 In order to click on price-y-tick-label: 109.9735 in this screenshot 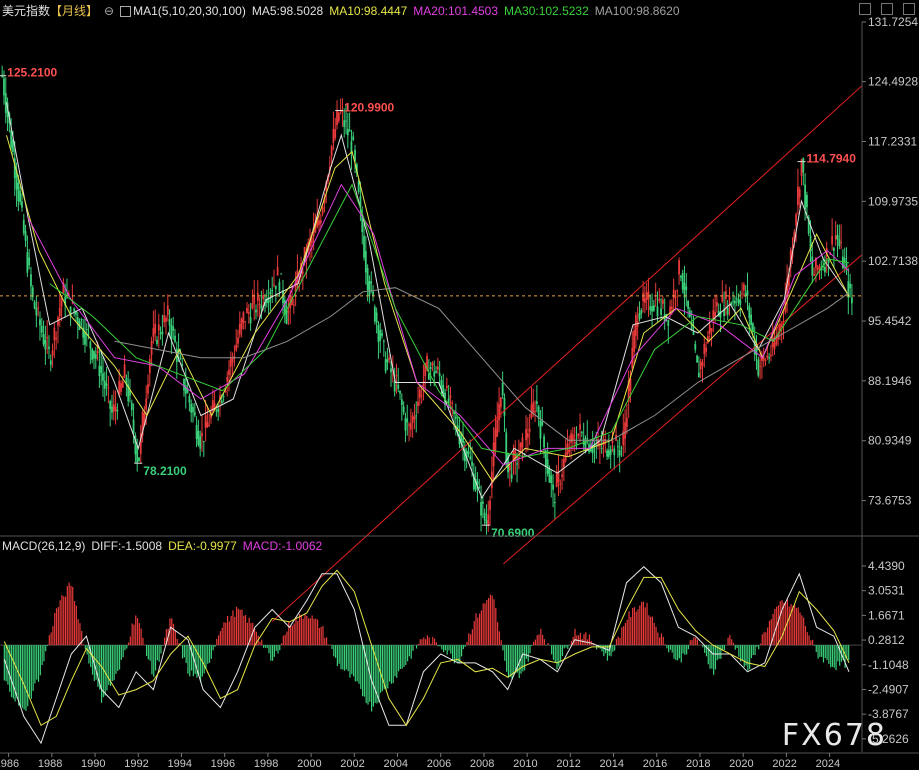, I will do `click(893, 201)`.